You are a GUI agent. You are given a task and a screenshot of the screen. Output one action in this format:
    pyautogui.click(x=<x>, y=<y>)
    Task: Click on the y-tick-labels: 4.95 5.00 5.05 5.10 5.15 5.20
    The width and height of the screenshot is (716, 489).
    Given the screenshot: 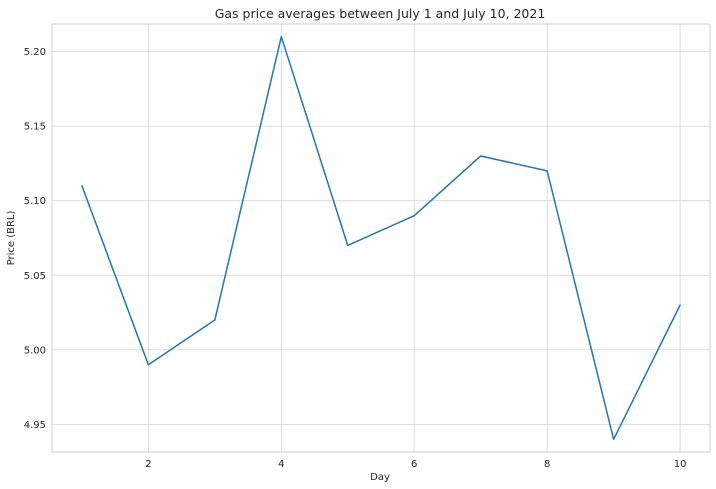 What is the action you would take?
    pyautogui.click(x=35, y=239)
    